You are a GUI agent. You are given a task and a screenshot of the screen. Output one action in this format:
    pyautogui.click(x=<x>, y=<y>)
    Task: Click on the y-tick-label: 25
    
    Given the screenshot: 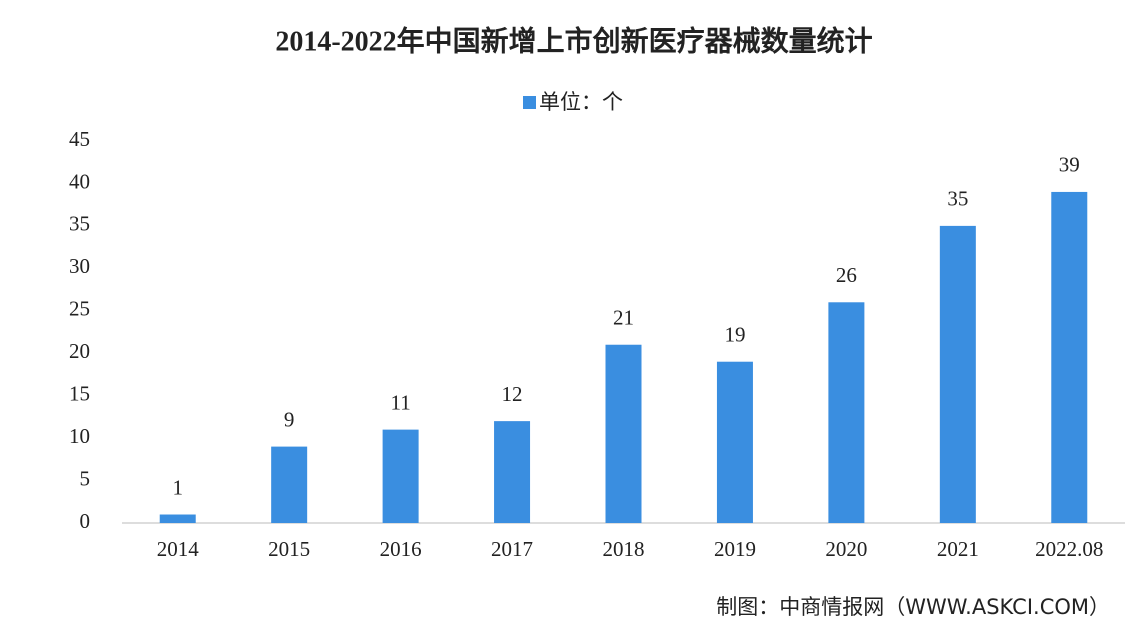 What is the action you would take?
    pyautogui.click(x=79, y=309)
    